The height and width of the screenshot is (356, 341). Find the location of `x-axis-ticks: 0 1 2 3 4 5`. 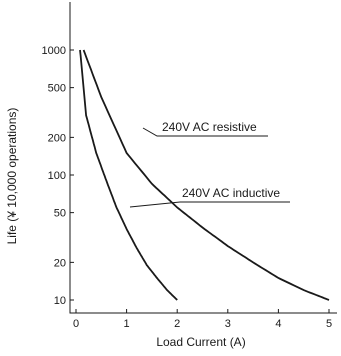

x-axis-ticks: 0 1 2 3 4 5 is located at coordinates (202, 319).